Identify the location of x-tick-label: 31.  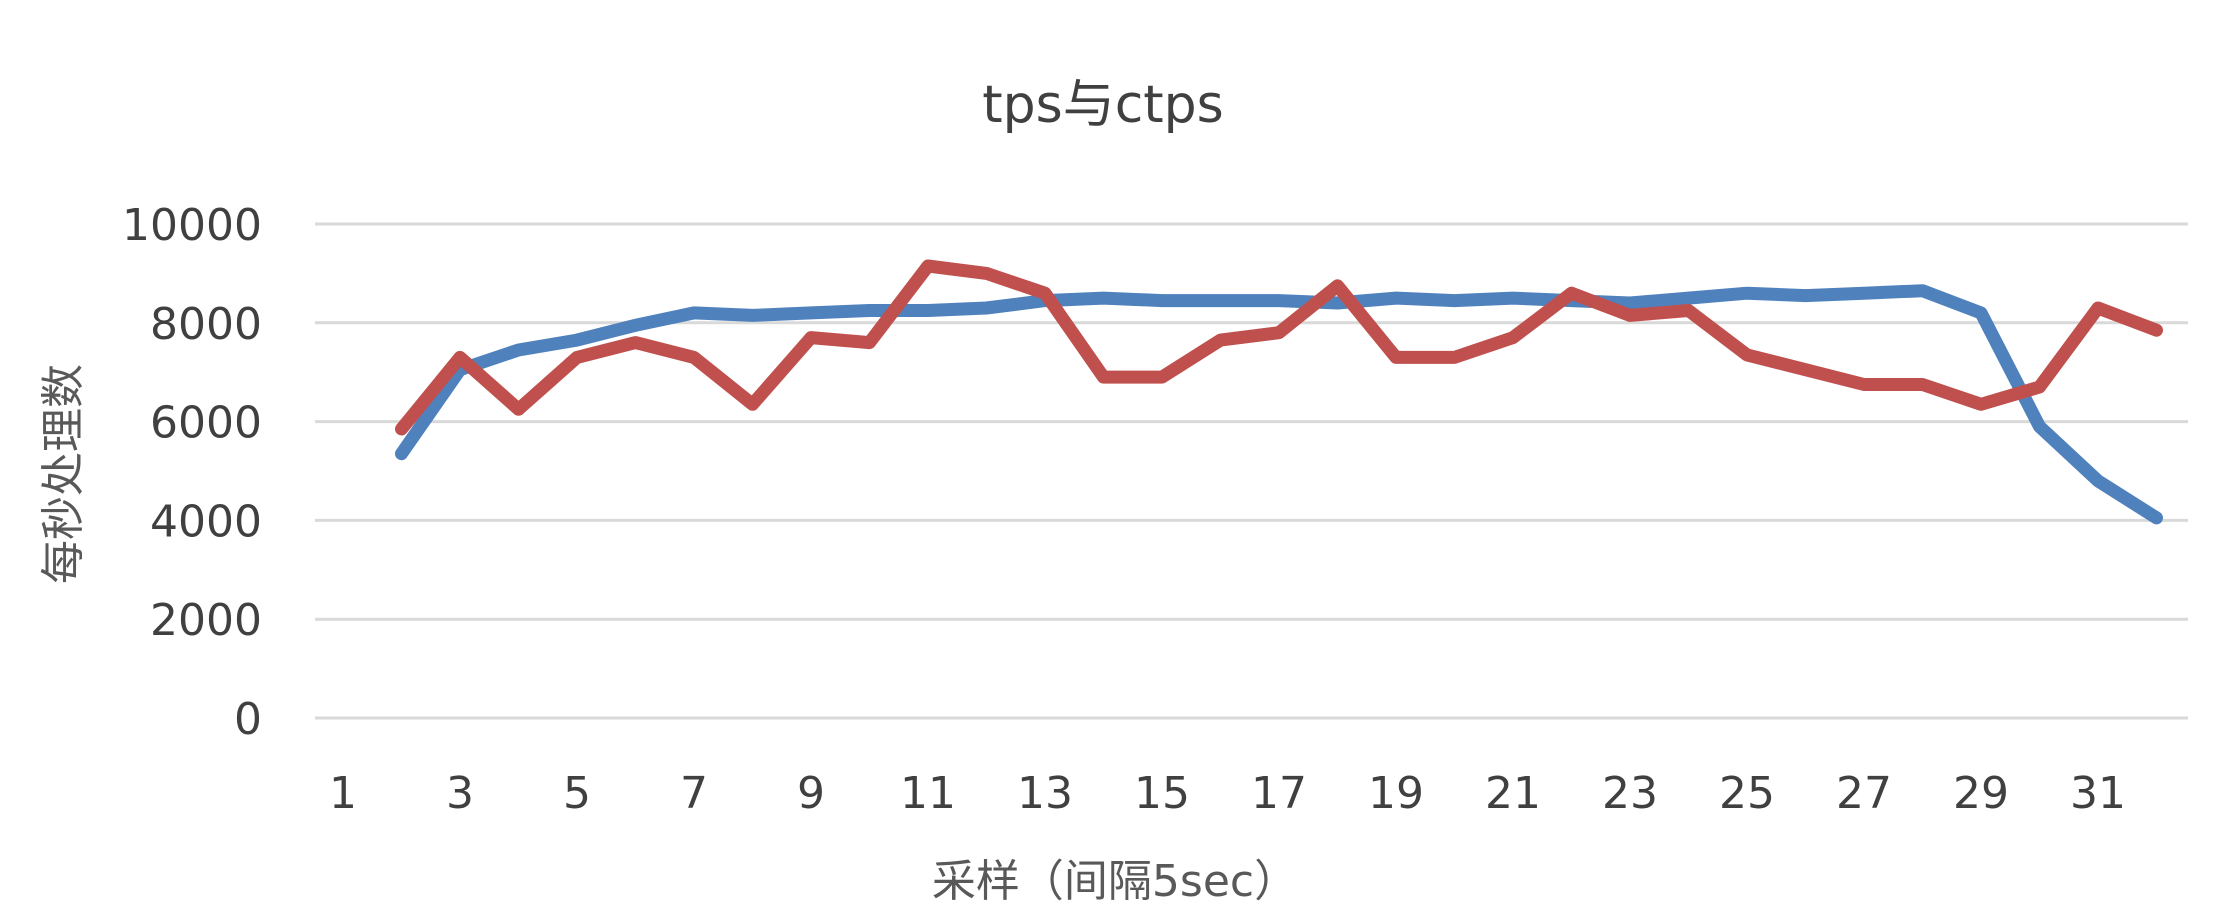
(2098, 793).